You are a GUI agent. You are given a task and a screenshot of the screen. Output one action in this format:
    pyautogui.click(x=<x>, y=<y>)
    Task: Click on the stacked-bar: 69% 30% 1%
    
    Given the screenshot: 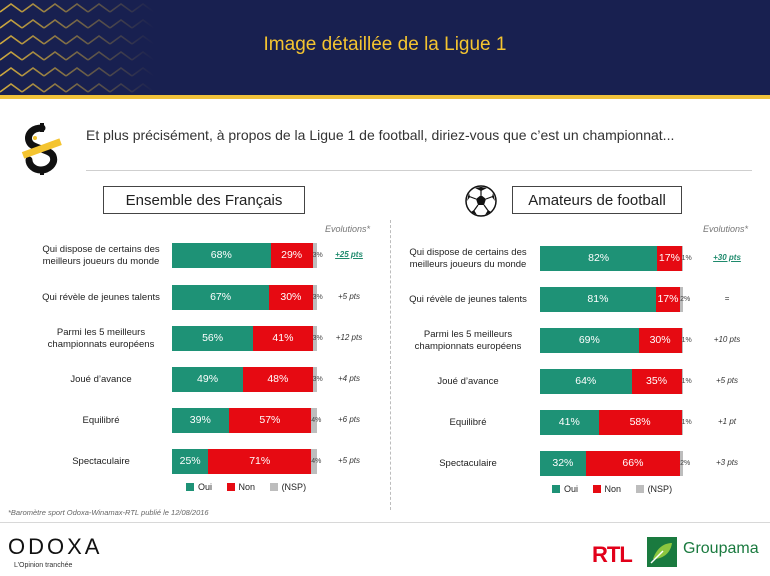 What is the action you would take?
    pyautogui.click(x=616, y=340)
    